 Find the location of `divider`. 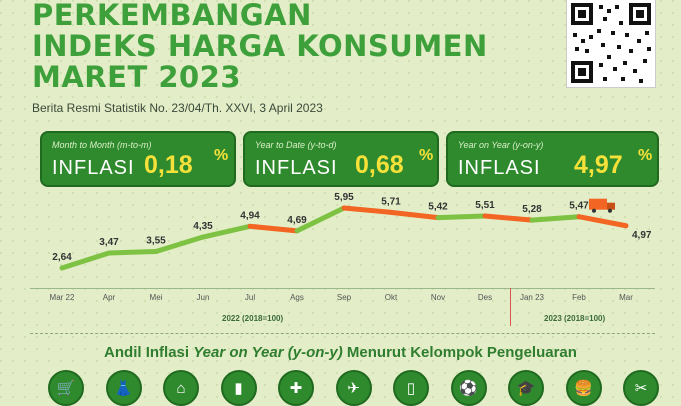

divider is located at coordinates (342, 333).